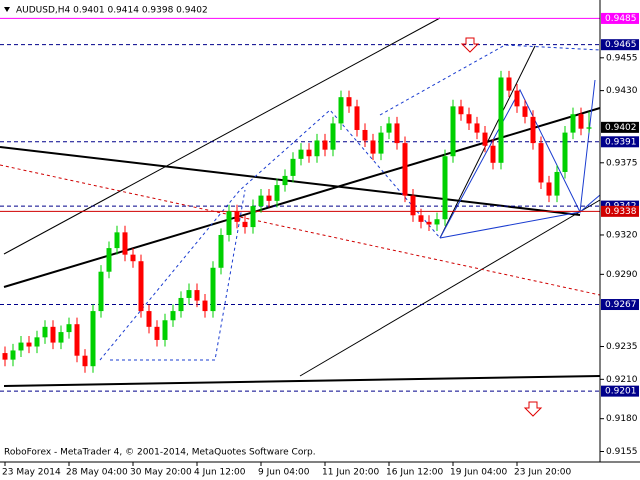  Describe the element at coordinates (220, 473) in the screenshot. I see `x-tick-label: 4 Jun 12:00` at that location.